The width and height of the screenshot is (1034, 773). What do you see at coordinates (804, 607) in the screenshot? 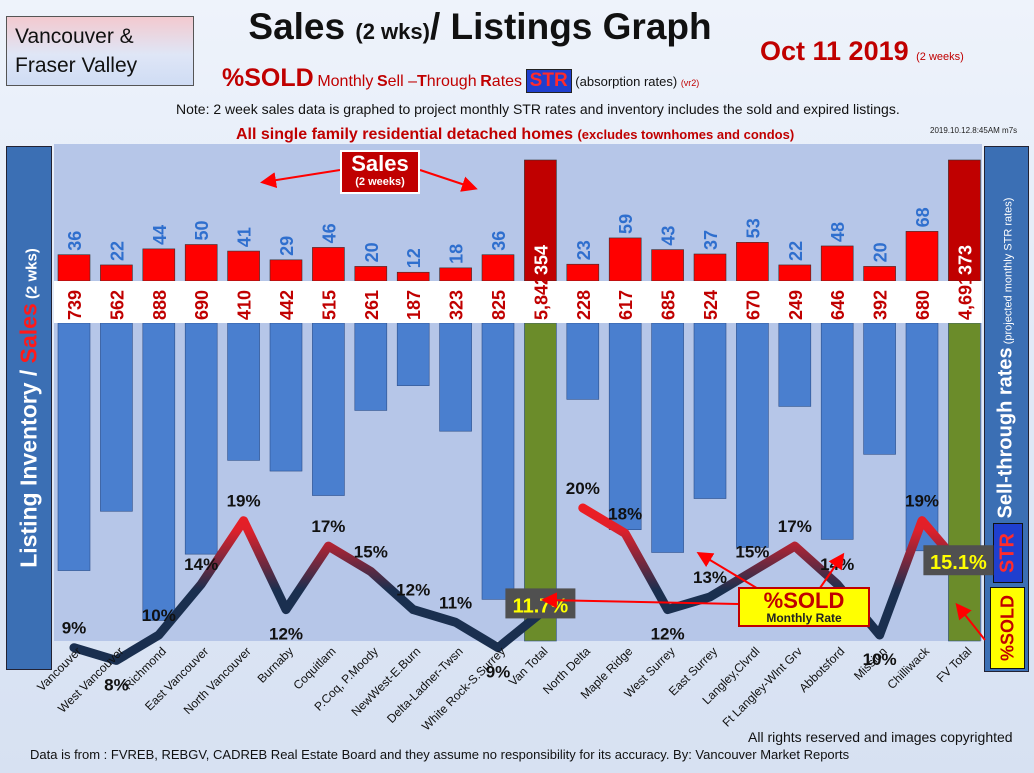
I see `sold-callout: %SOLD Monthly Rate` at bounding box center [804, 607].